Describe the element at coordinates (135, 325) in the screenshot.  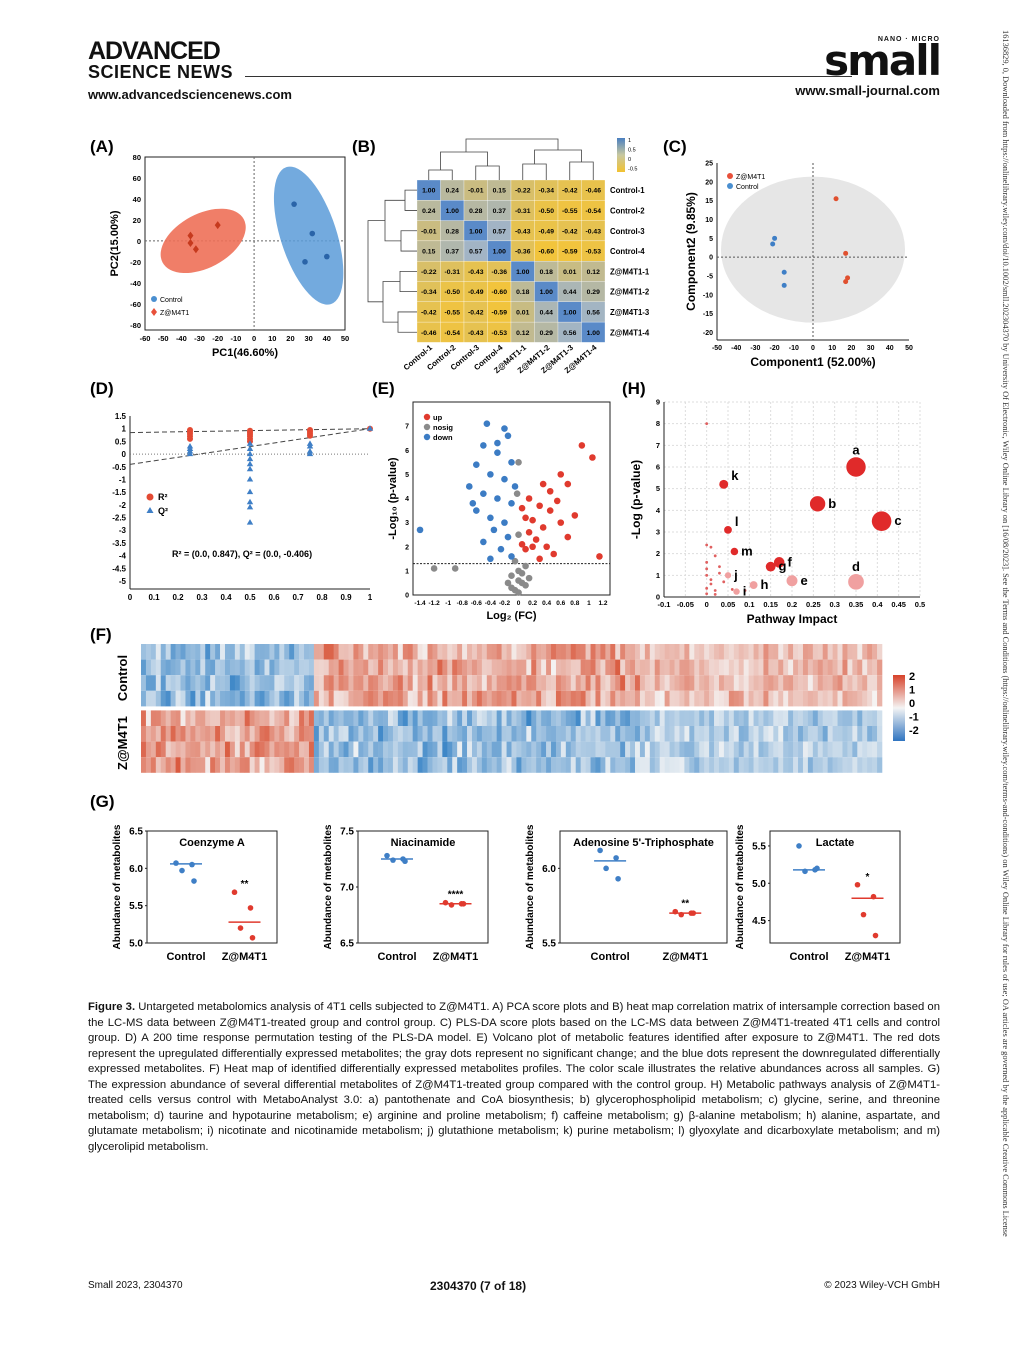
I see `y-tick-label: -80` at that location.